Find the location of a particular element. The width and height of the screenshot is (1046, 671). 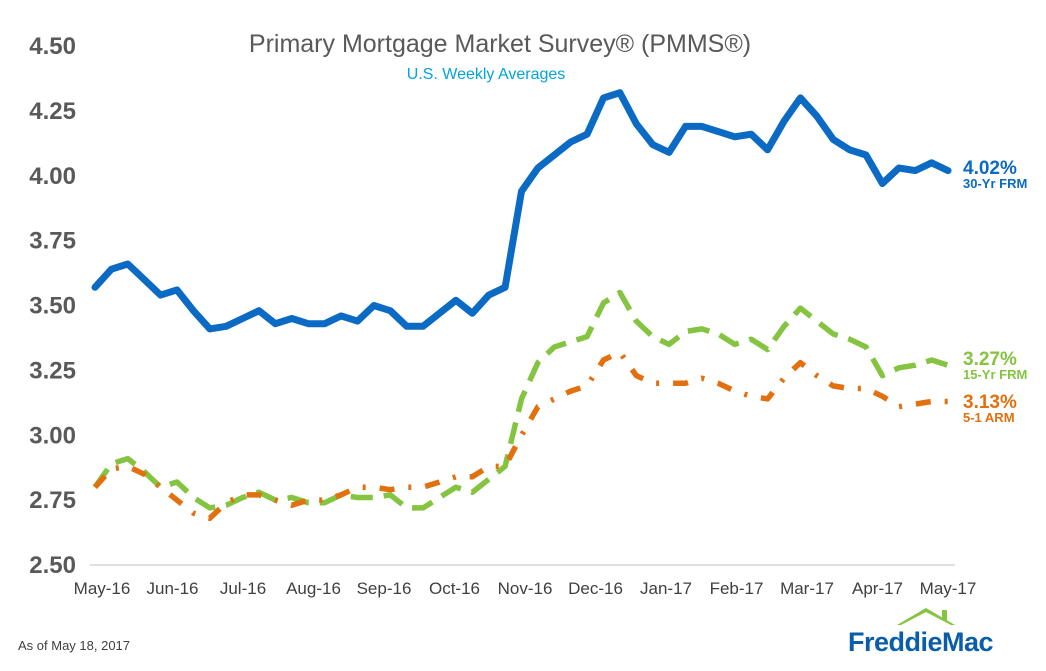

chart-title: Primary Mortgage Market Survey® (PMMS®) is located at coordinates (500, 44).